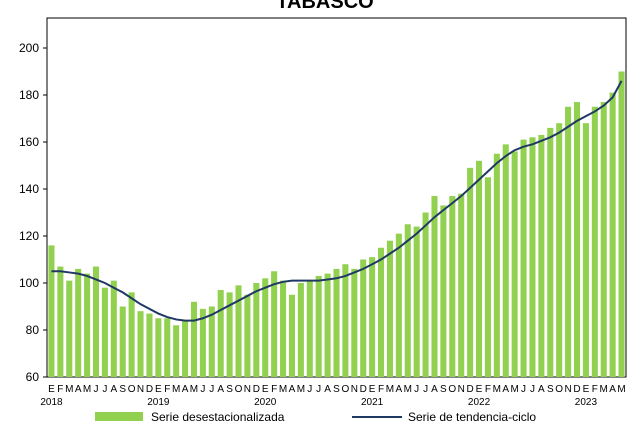 Image resolution: width=637 pixels, height=425 pixels. What do you see at coordinates (29, 48) in the screenshot?
I see `y-tick-label: 200` at bounding box center [29, 48].